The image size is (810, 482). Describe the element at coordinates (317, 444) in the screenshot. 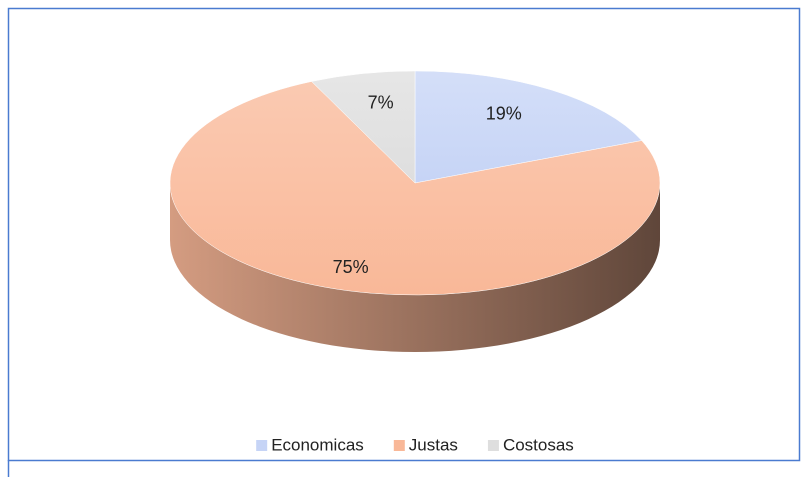

I see `legend-label: Economicas` at that location.